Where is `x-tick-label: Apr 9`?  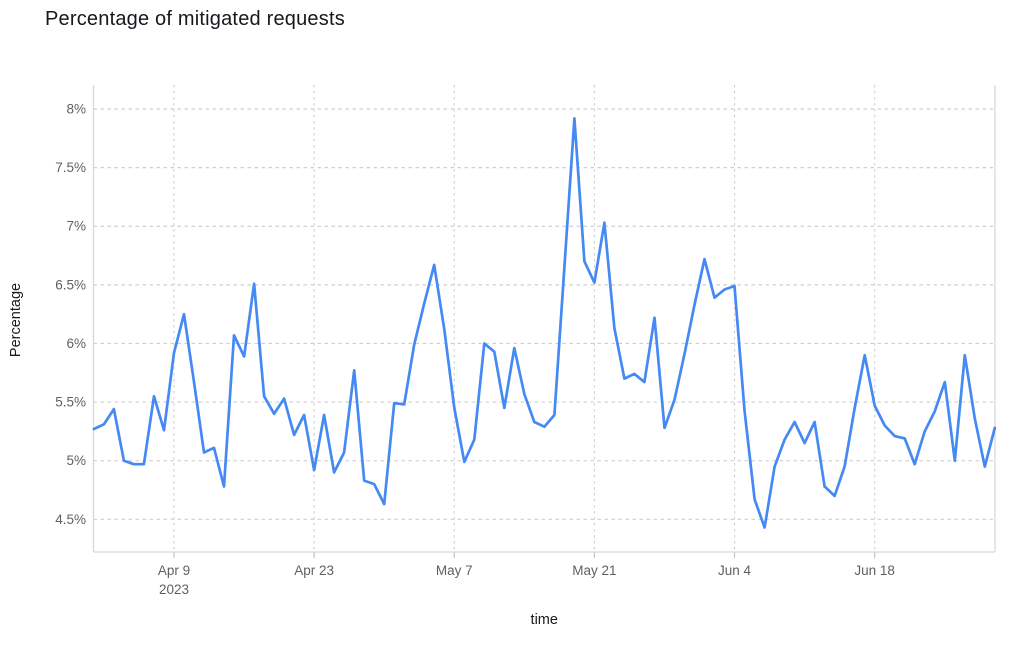 x-tick-label: Apr 9 is located at coordinates (174, 570).